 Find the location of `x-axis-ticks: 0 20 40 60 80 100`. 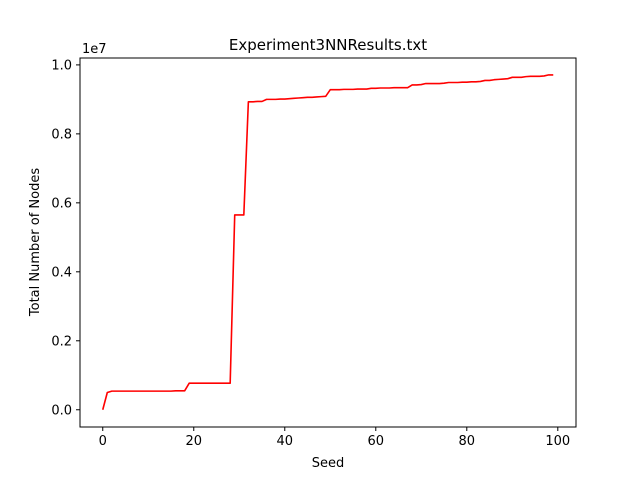

x-axis-ticks: 0 20 40 60 80 100 is located at coordinates (334, 438).